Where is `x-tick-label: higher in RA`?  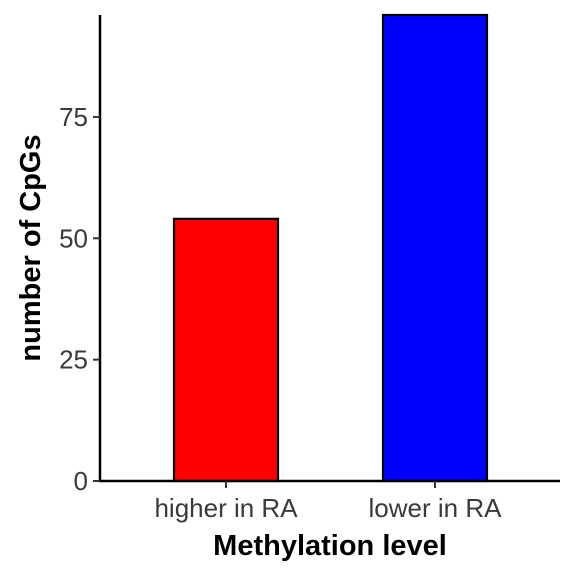 x-tick-label: higher in RA is located at coordinates (226, 508).